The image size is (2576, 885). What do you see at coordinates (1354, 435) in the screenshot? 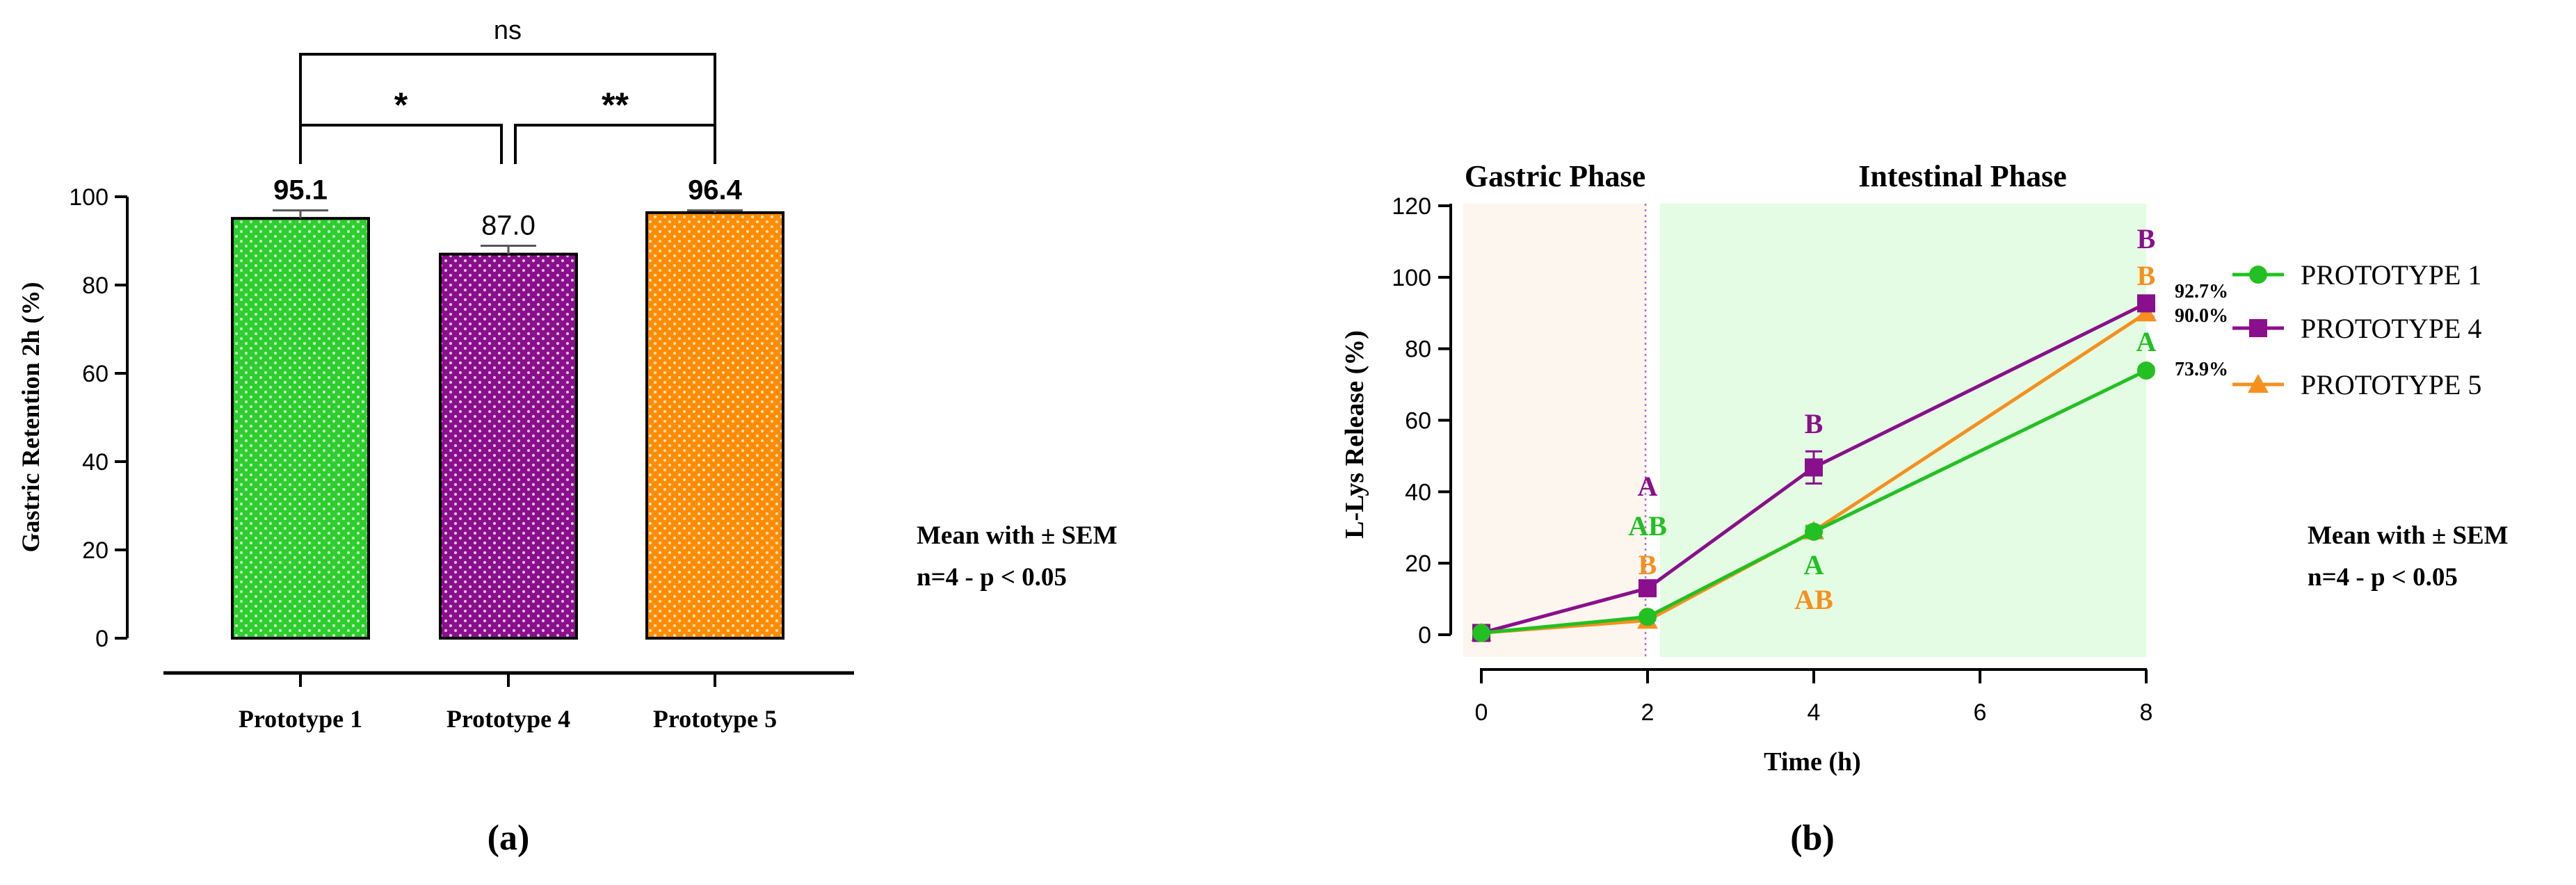
I see `y-axis-label: L-Lys Release (%)` at bounding box center [1354, 435].